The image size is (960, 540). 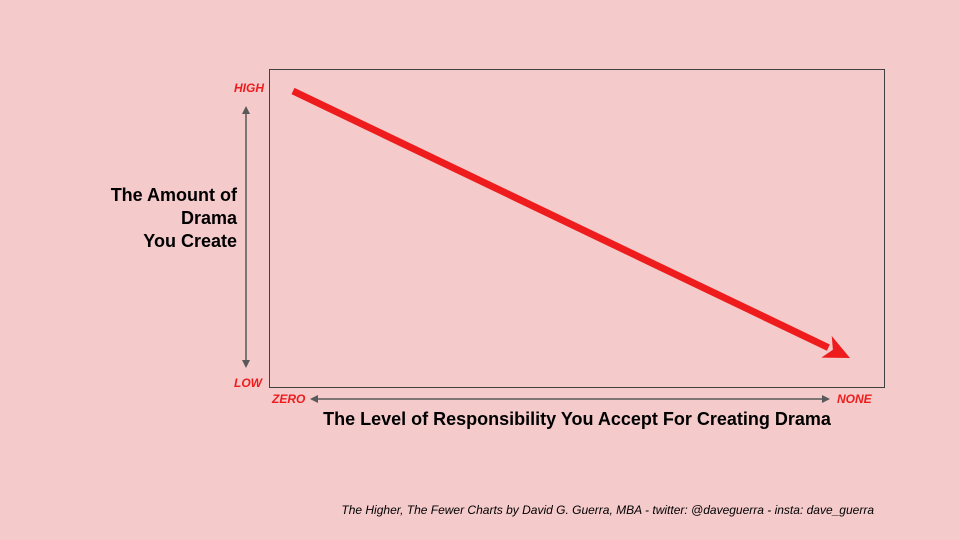 What do you see at coordinates (249, 88) in the screenshot?
I see `y-high-label: HIGH` at bounding box center [249, 88].